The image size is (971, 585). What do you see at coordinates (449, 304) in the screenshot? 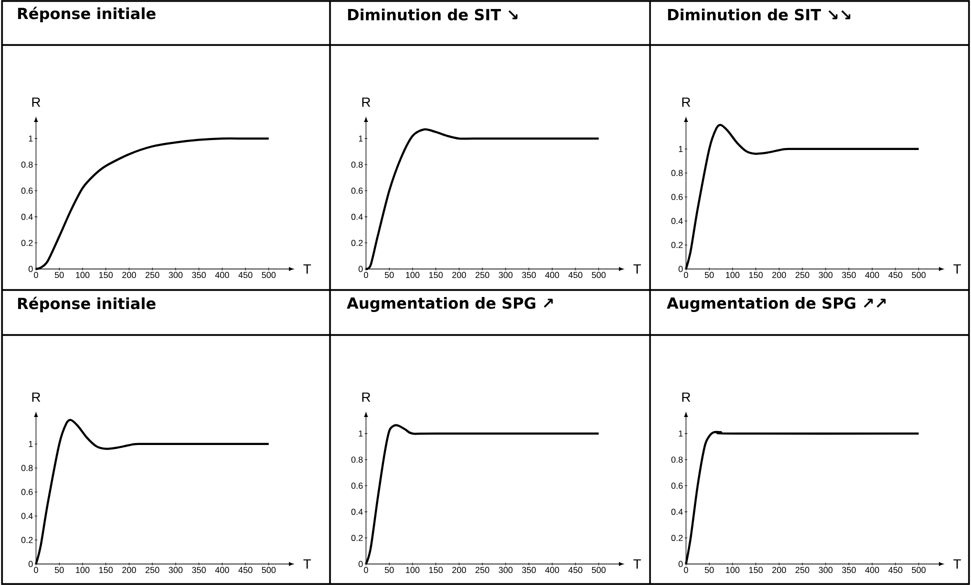
I see `chart-title: Augmentation de SPG ↗` at bounding box center [449, 304].